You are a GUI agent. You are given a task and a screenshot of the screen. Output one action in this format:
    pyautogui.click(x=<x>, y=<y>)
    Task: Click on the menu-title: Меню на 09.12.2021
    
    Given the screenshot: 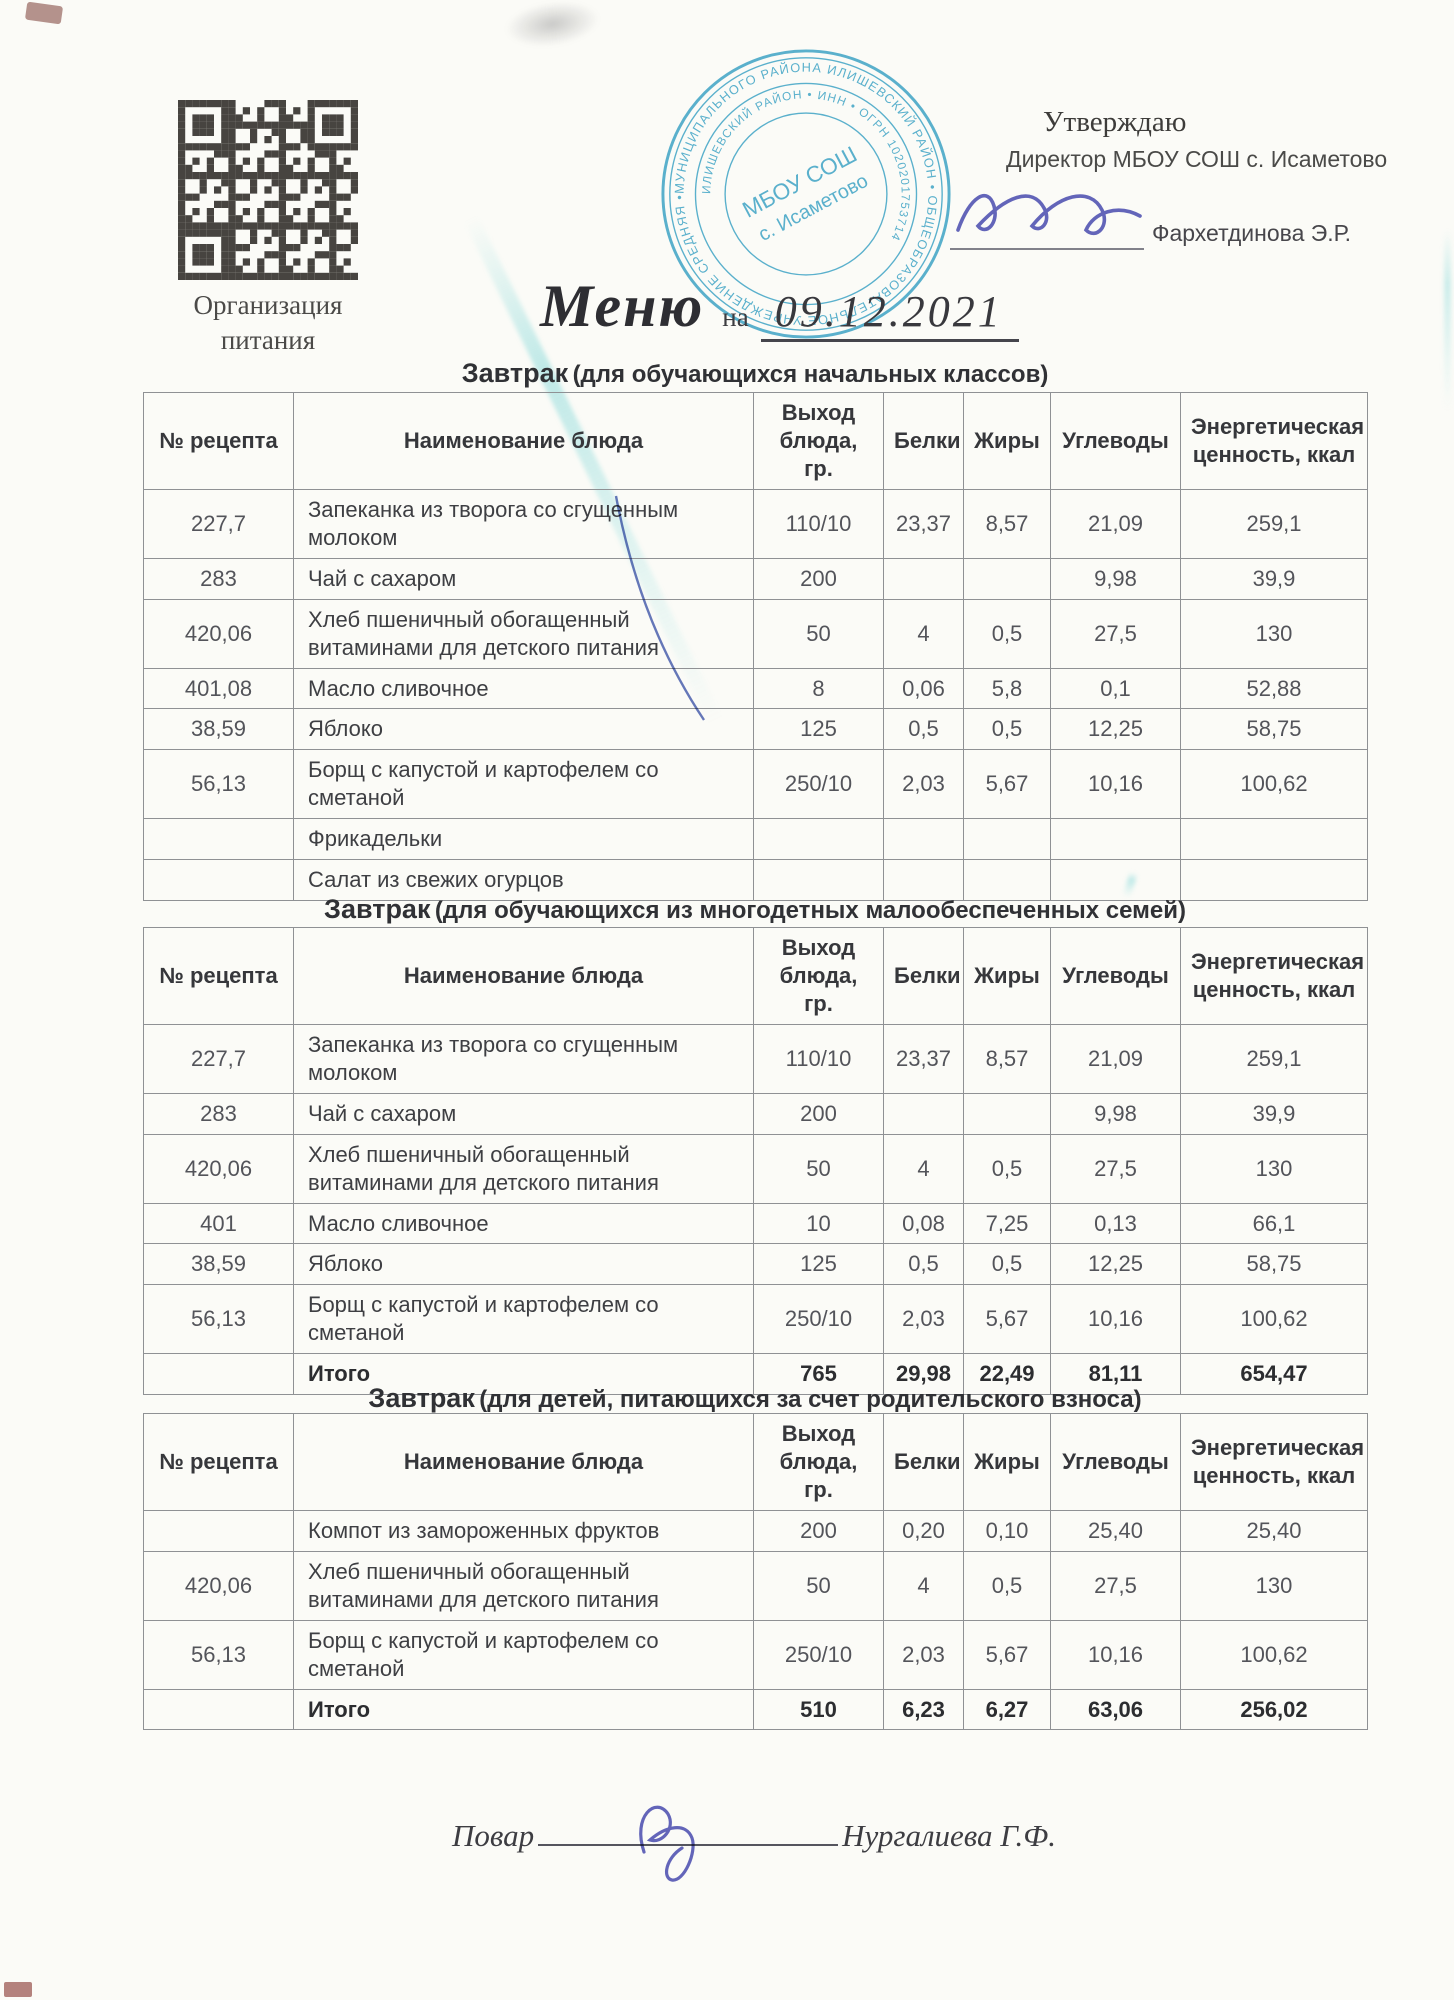 What is the action you would take?
    pyautogui.click(x=779, y=307)
    